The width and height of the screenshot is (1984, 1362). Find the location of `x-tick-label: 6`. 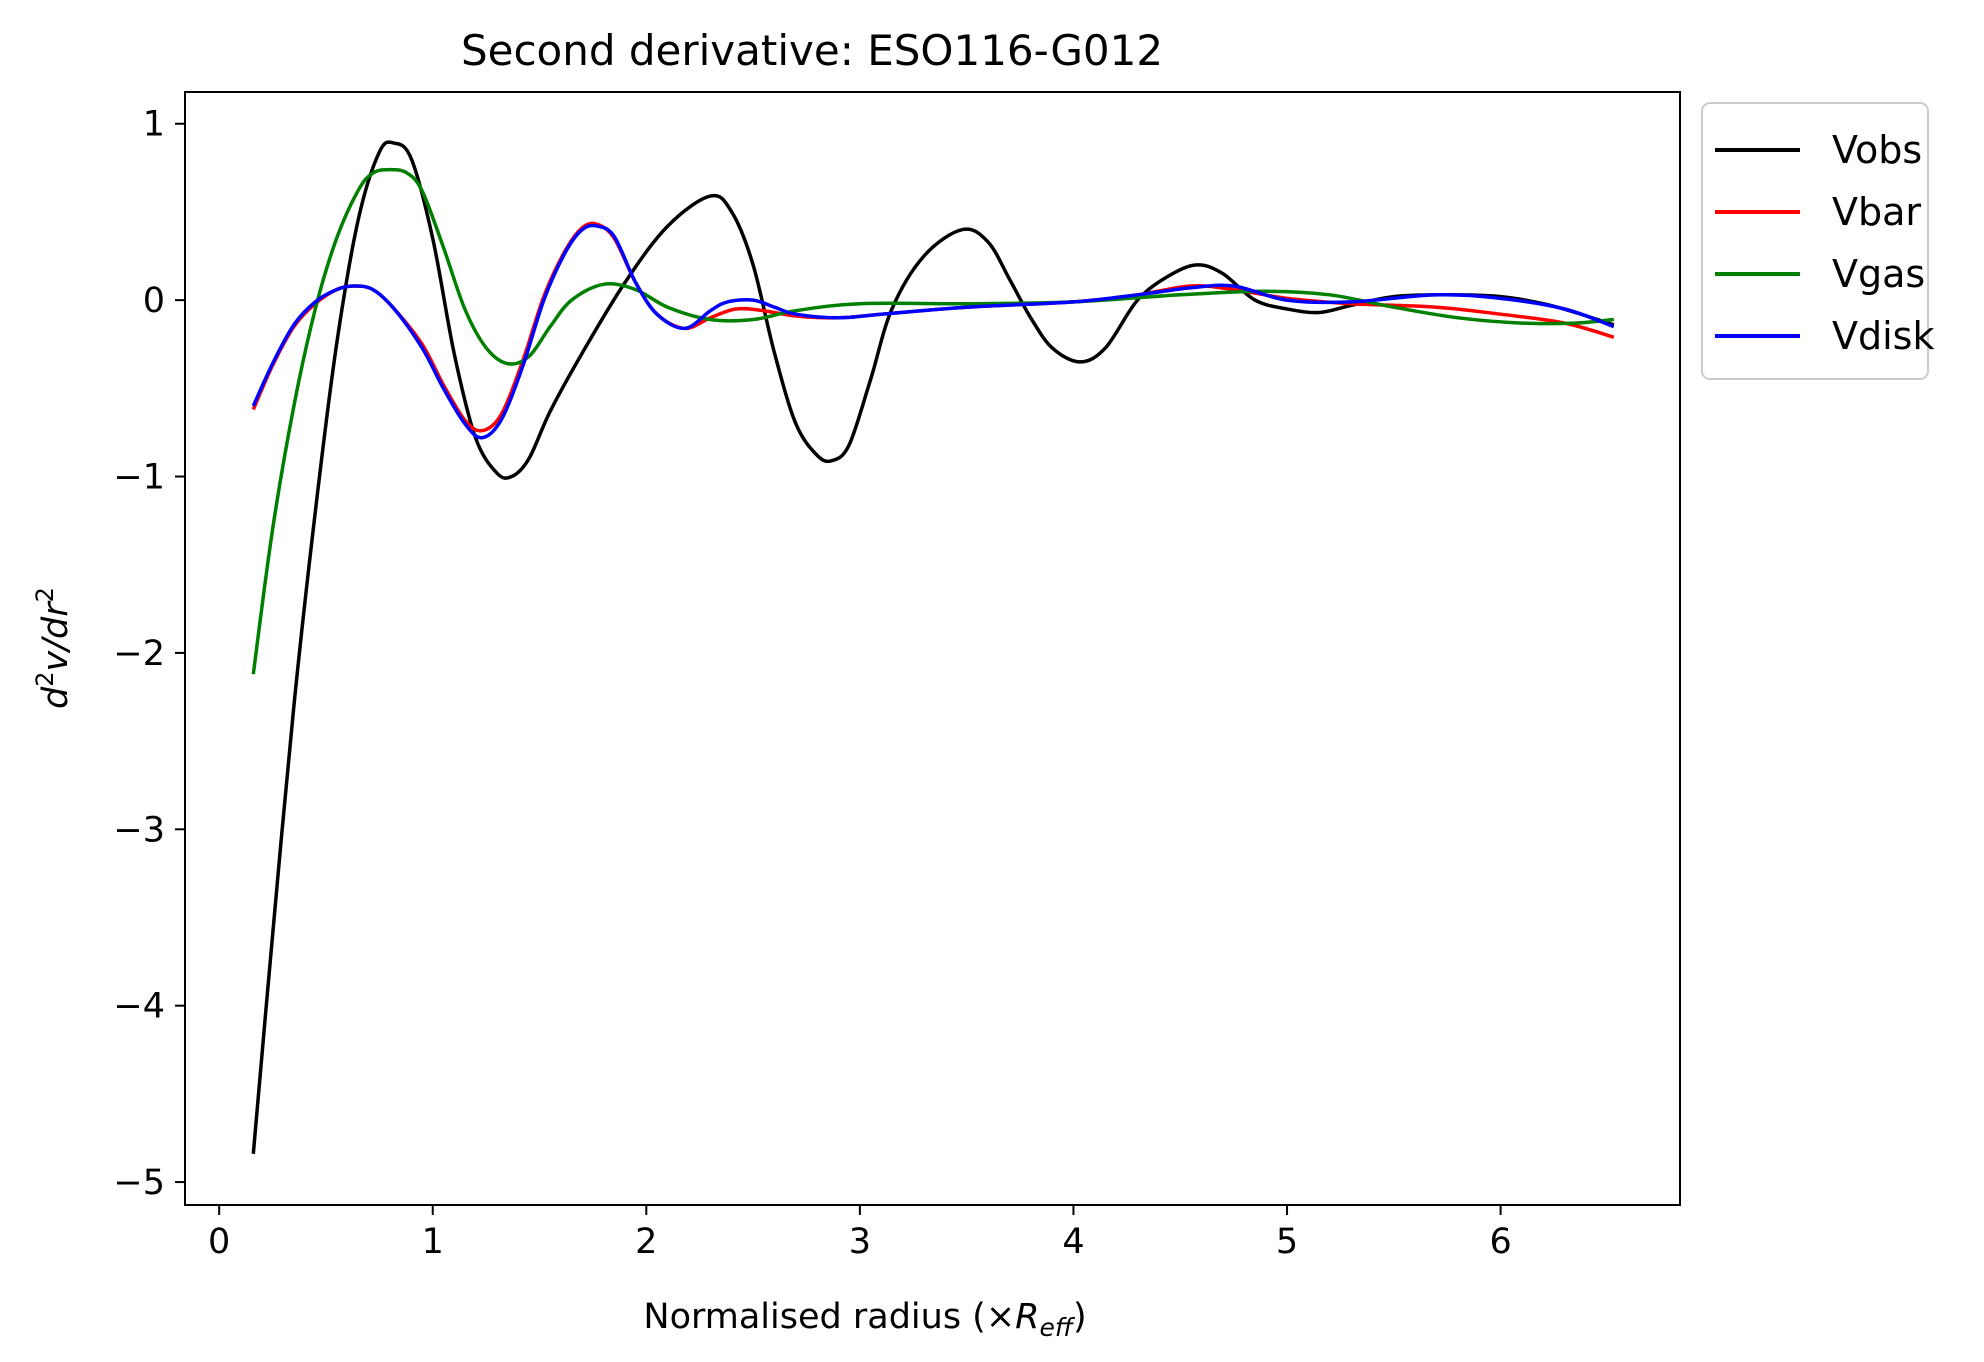

x-tick-label: 6 is located at coordinates (1500, 1242).